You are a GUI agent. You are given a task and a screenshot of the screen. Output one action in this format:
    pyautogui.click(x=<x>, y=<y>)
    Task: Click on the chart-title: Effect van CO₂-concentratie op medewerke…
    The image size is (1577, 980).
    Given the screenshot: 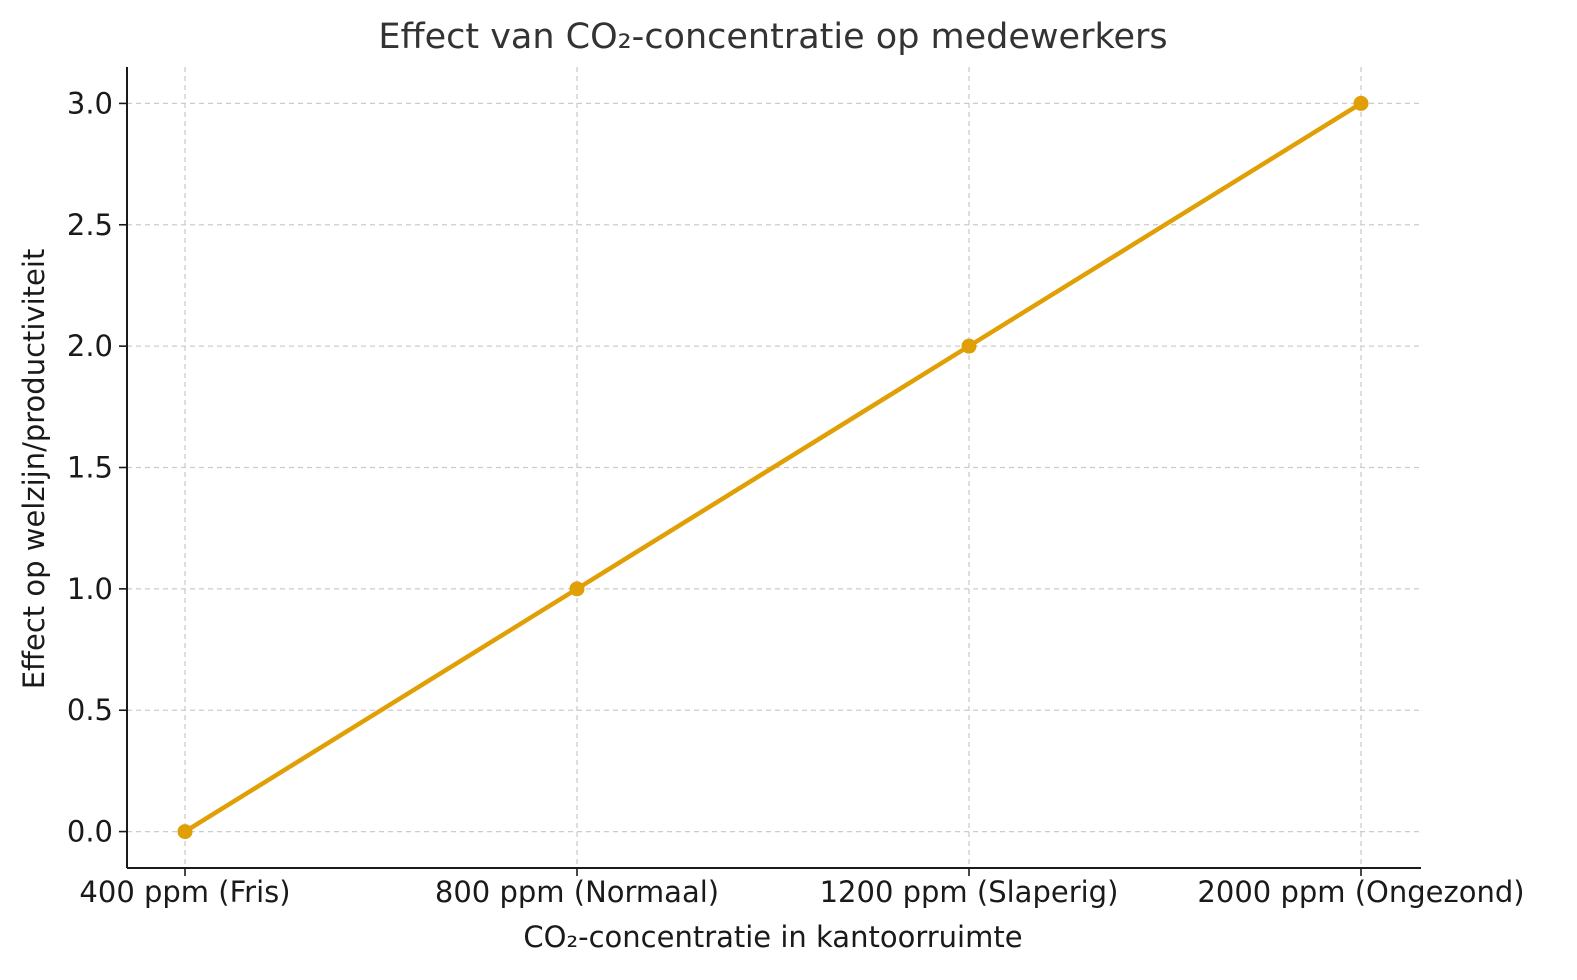 What is the action you would take?
    pyautogui.click(x=772, y=37)
    